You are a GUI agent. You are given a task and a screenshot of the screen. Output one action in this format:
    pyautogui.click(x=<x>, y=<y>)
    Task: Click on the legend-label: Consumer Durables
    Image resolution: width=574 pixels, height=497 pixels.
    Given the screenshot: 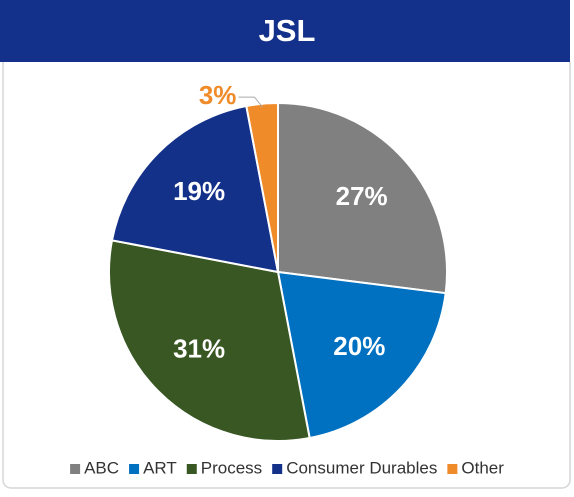 What is the action you would take?
    pyautogui.click(x=361, y=467)
    